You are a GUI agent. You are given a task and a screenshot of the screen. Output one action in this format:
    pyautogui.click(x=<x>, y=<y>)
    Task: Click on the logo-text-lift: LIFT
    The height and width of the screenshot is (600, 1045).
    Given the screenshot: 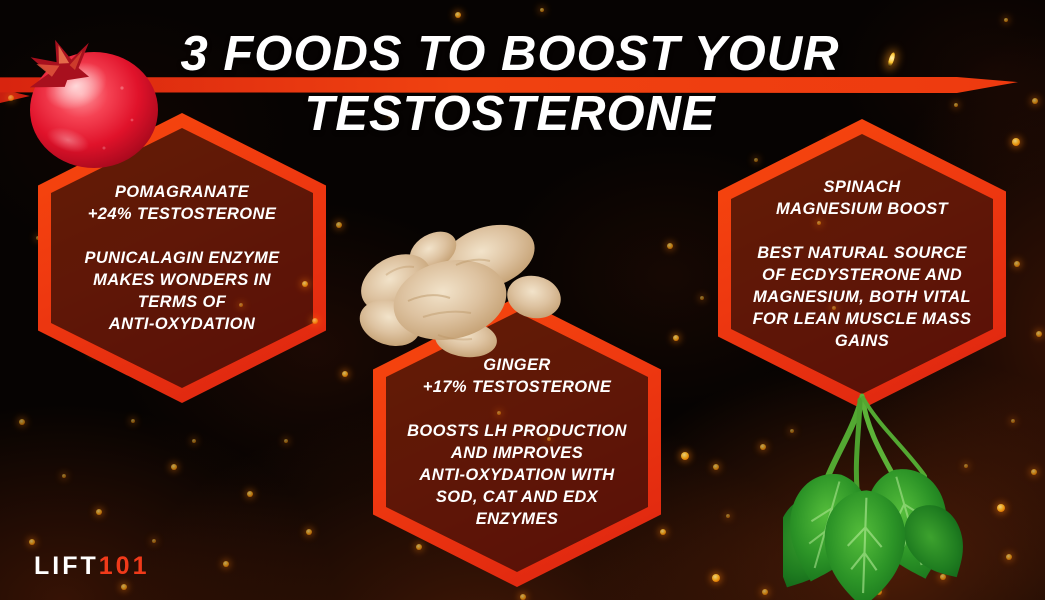 What is the action you would take?
    pyautogui.click(x=66, y=566)
    